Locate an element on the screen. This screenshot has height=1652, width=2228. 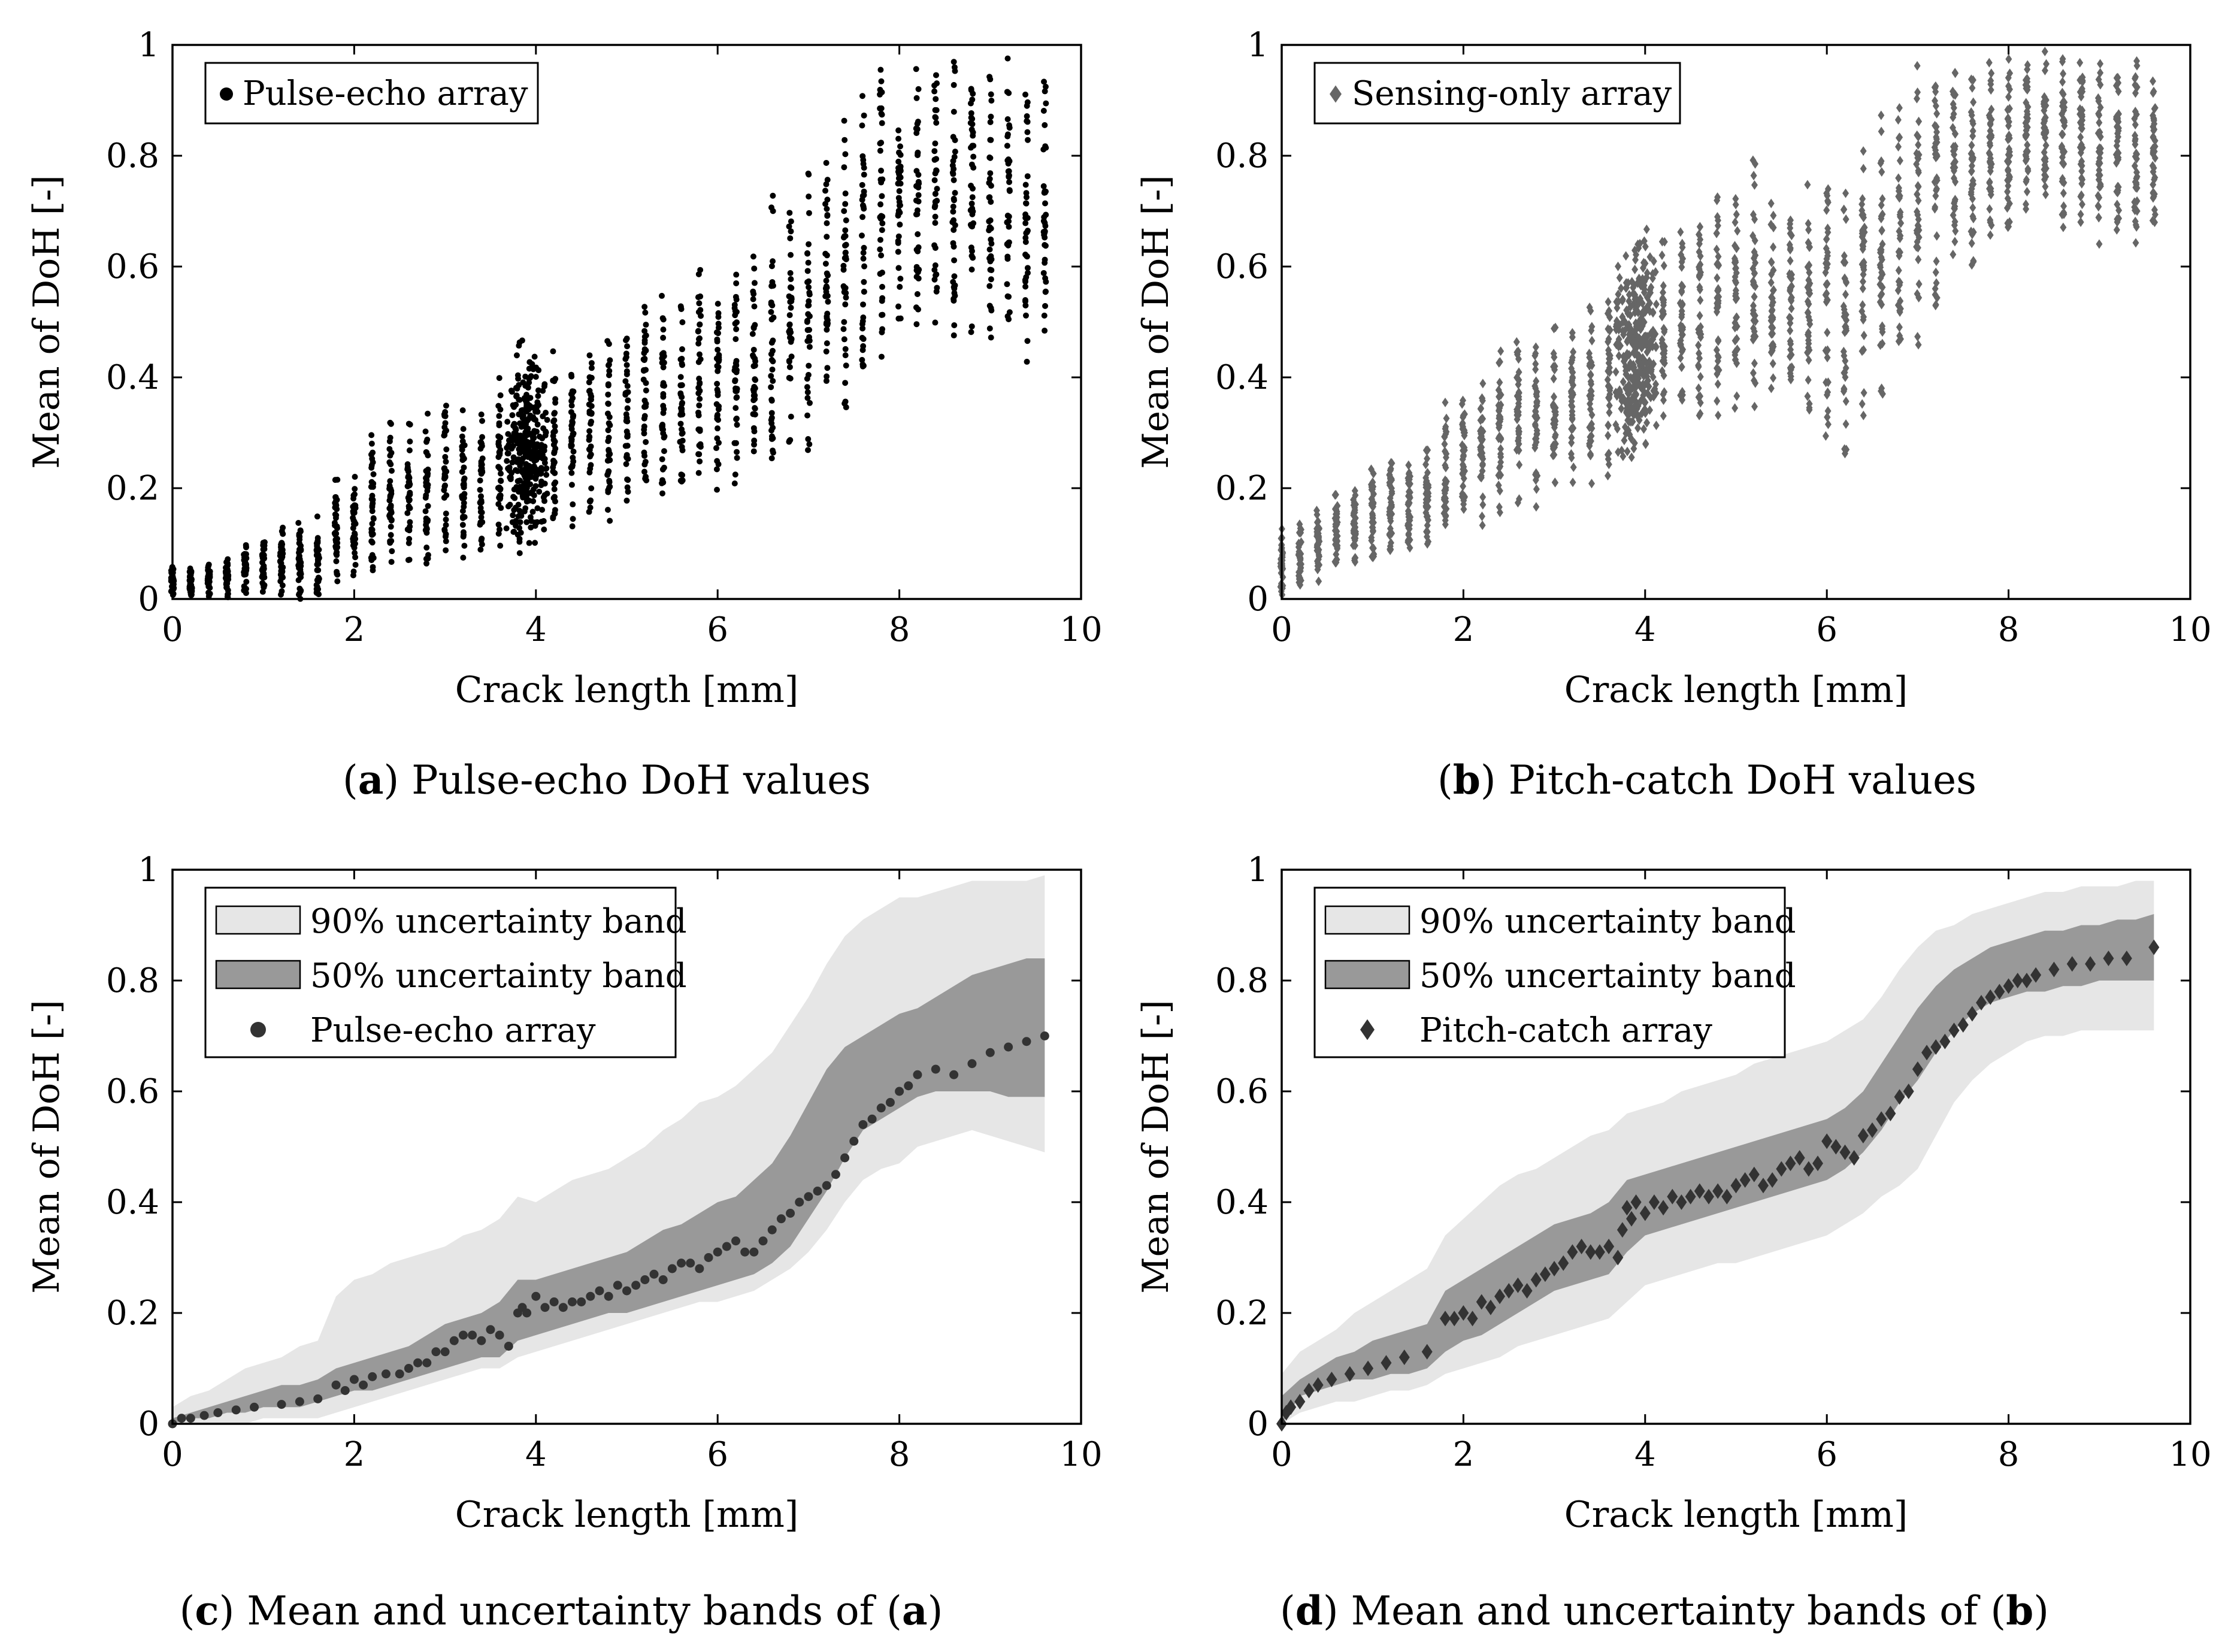
y-tick-label: 0 is located at coordinates (148, 1424).